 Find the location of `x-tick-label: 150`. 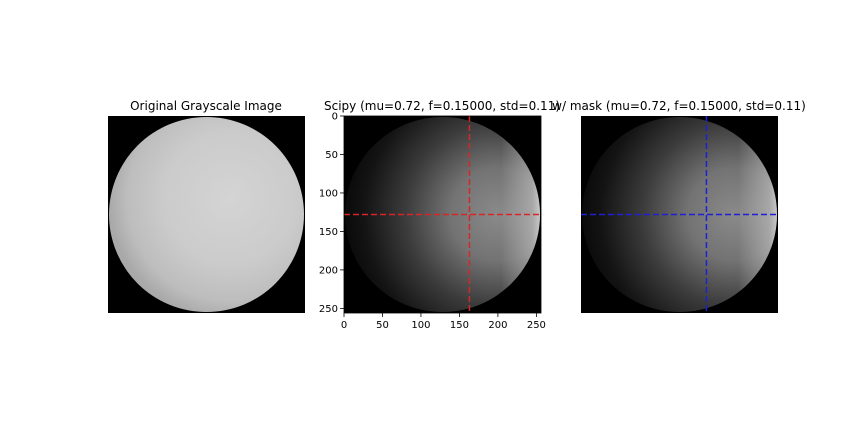

x-tick-label: 150 is located at coordinates (459, 325).